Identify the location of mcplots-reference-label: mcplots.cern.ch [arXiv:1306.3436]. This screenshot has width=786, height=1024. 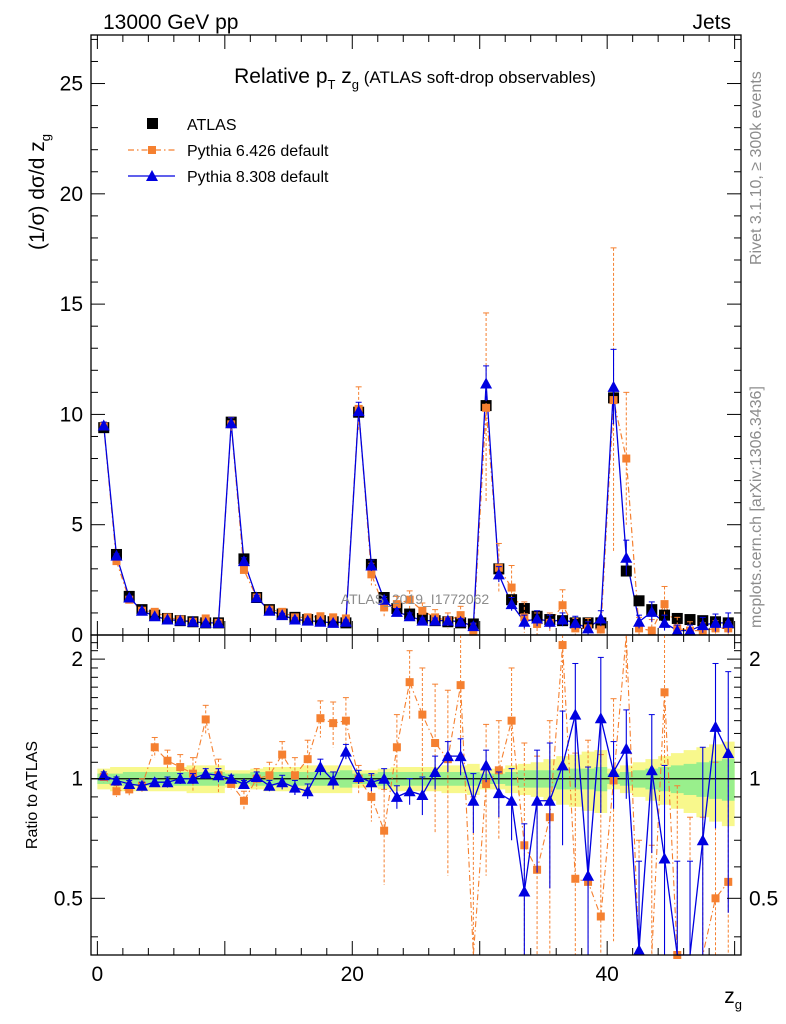
(756, 507).